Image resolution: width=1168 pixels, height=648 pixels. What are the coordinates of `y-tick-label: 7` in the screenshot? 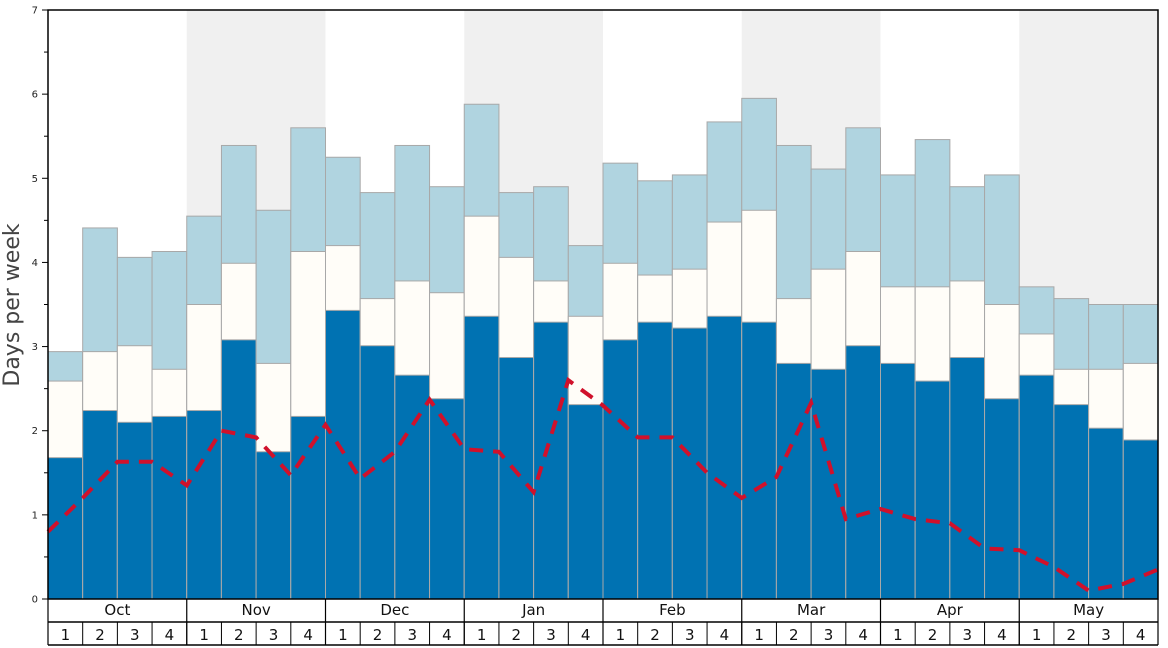 It's located at (35, 11).